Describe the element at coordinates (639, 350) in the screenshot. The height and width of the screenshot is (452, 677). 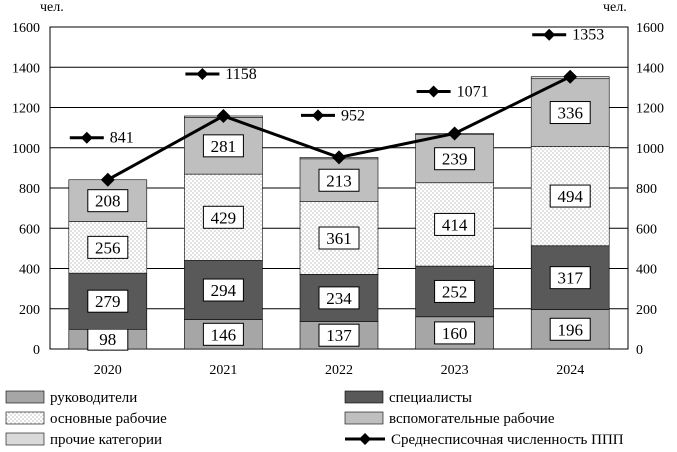
I see `y-tick-label-right: 0` at that location.